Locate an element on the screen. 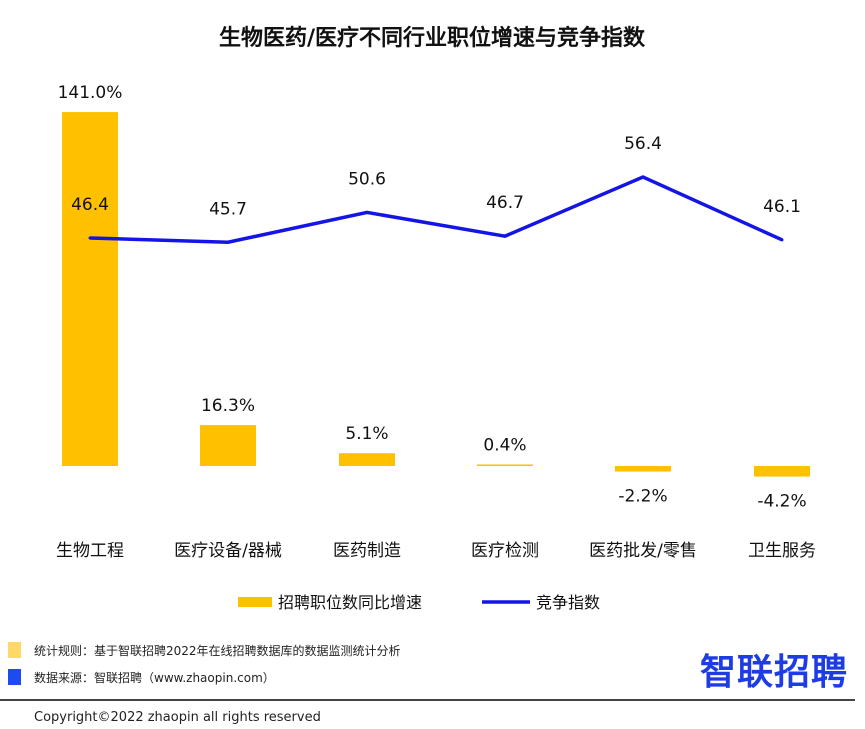  rule-note: 统计规则：基于智联招聘2022年在线招聘数据库的数据监测统计分析 is located at coordinates (217, 651).